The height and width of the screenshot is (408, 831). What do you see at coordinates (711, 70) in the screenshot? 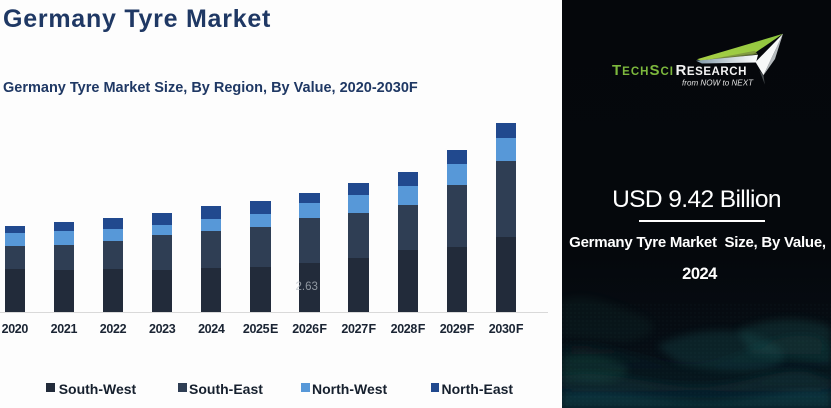
I see `svg-text: RESEARCH` at bounding box center [711, 70].